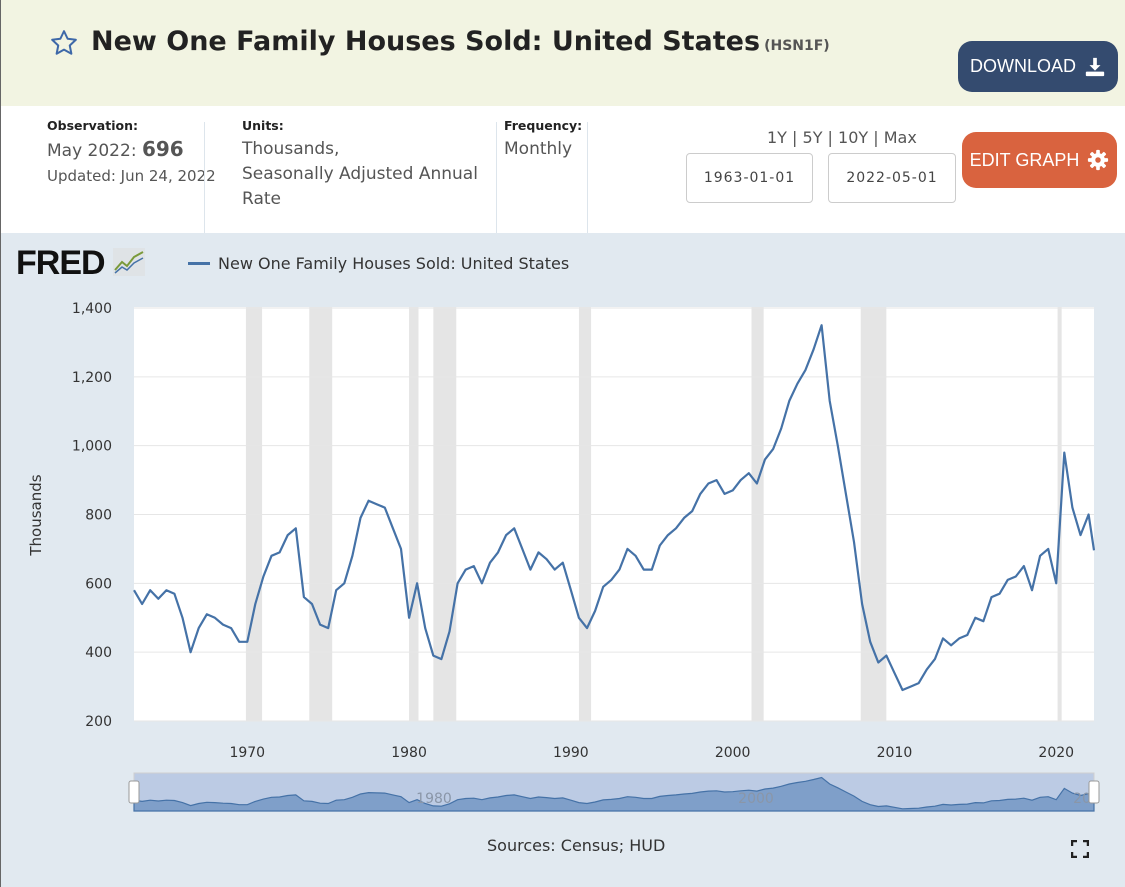 The height and width of the screenshot is (887, 1125). Describe the element at coordinates (98, 722) in the screenshot. I see `y-tick-label: 200` at that location.